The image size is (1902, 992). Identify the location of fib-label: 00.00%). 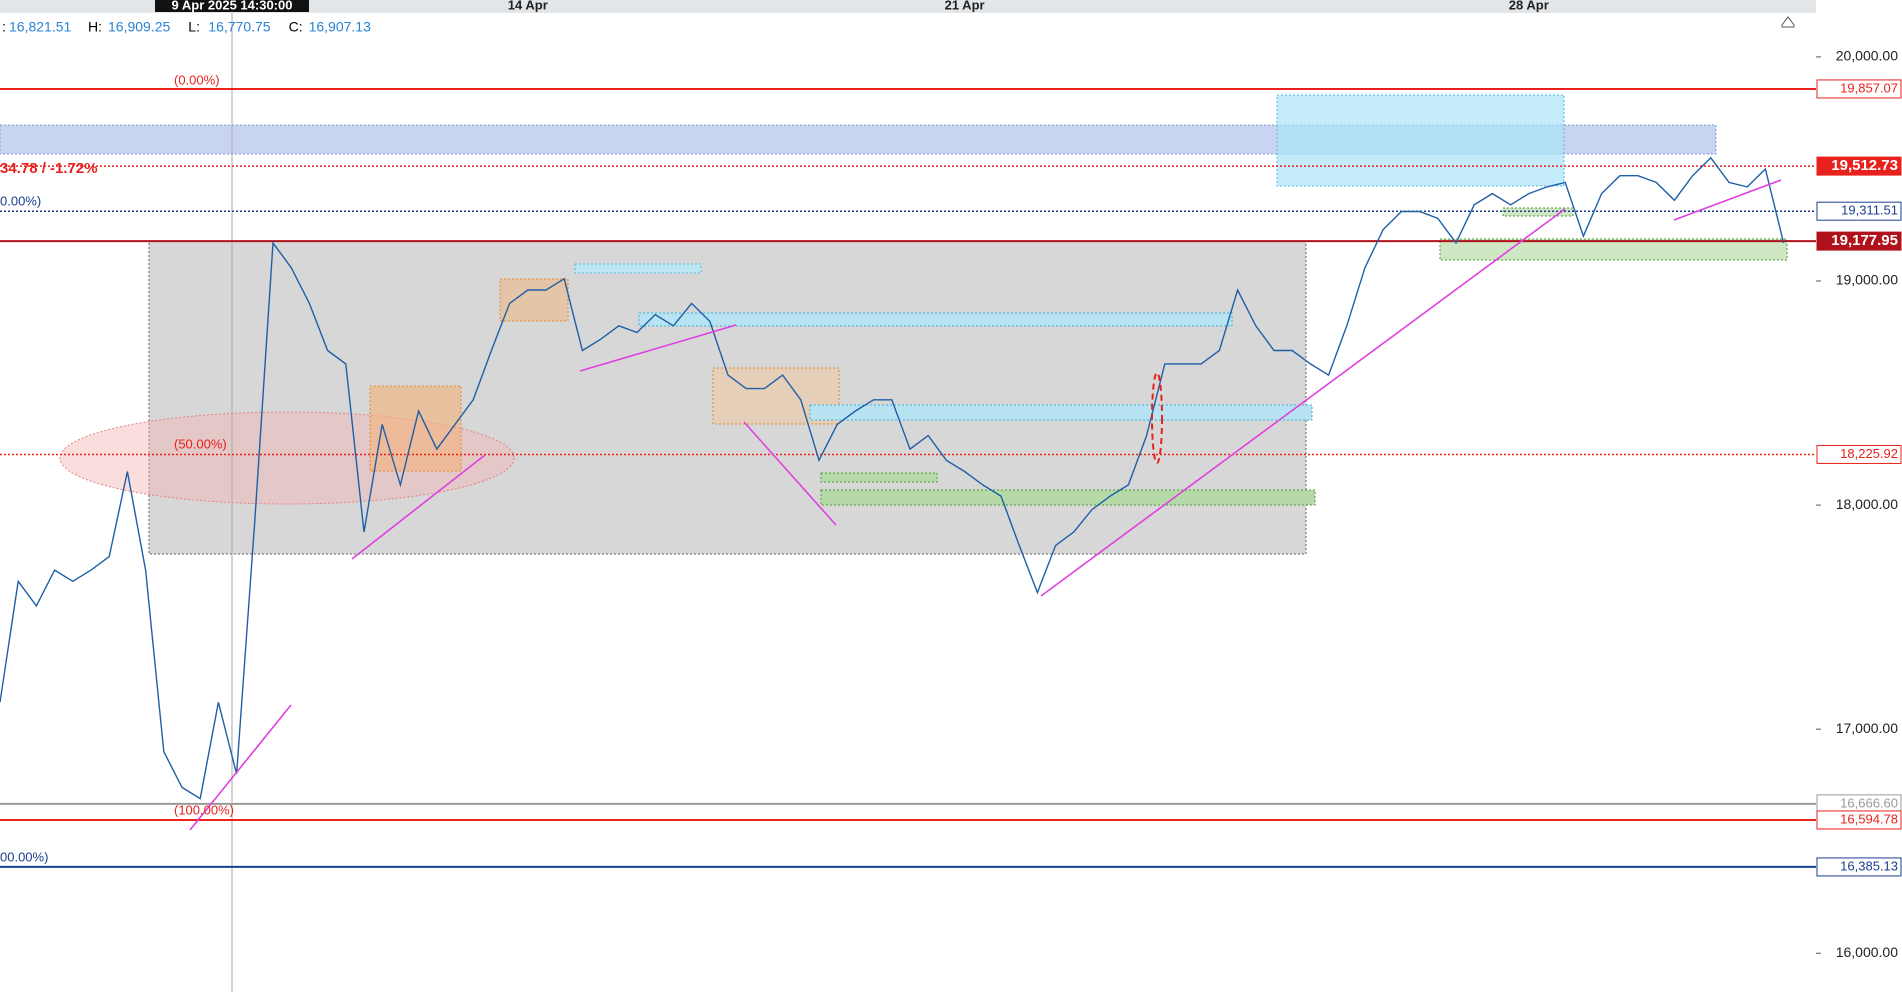
(24, 856).